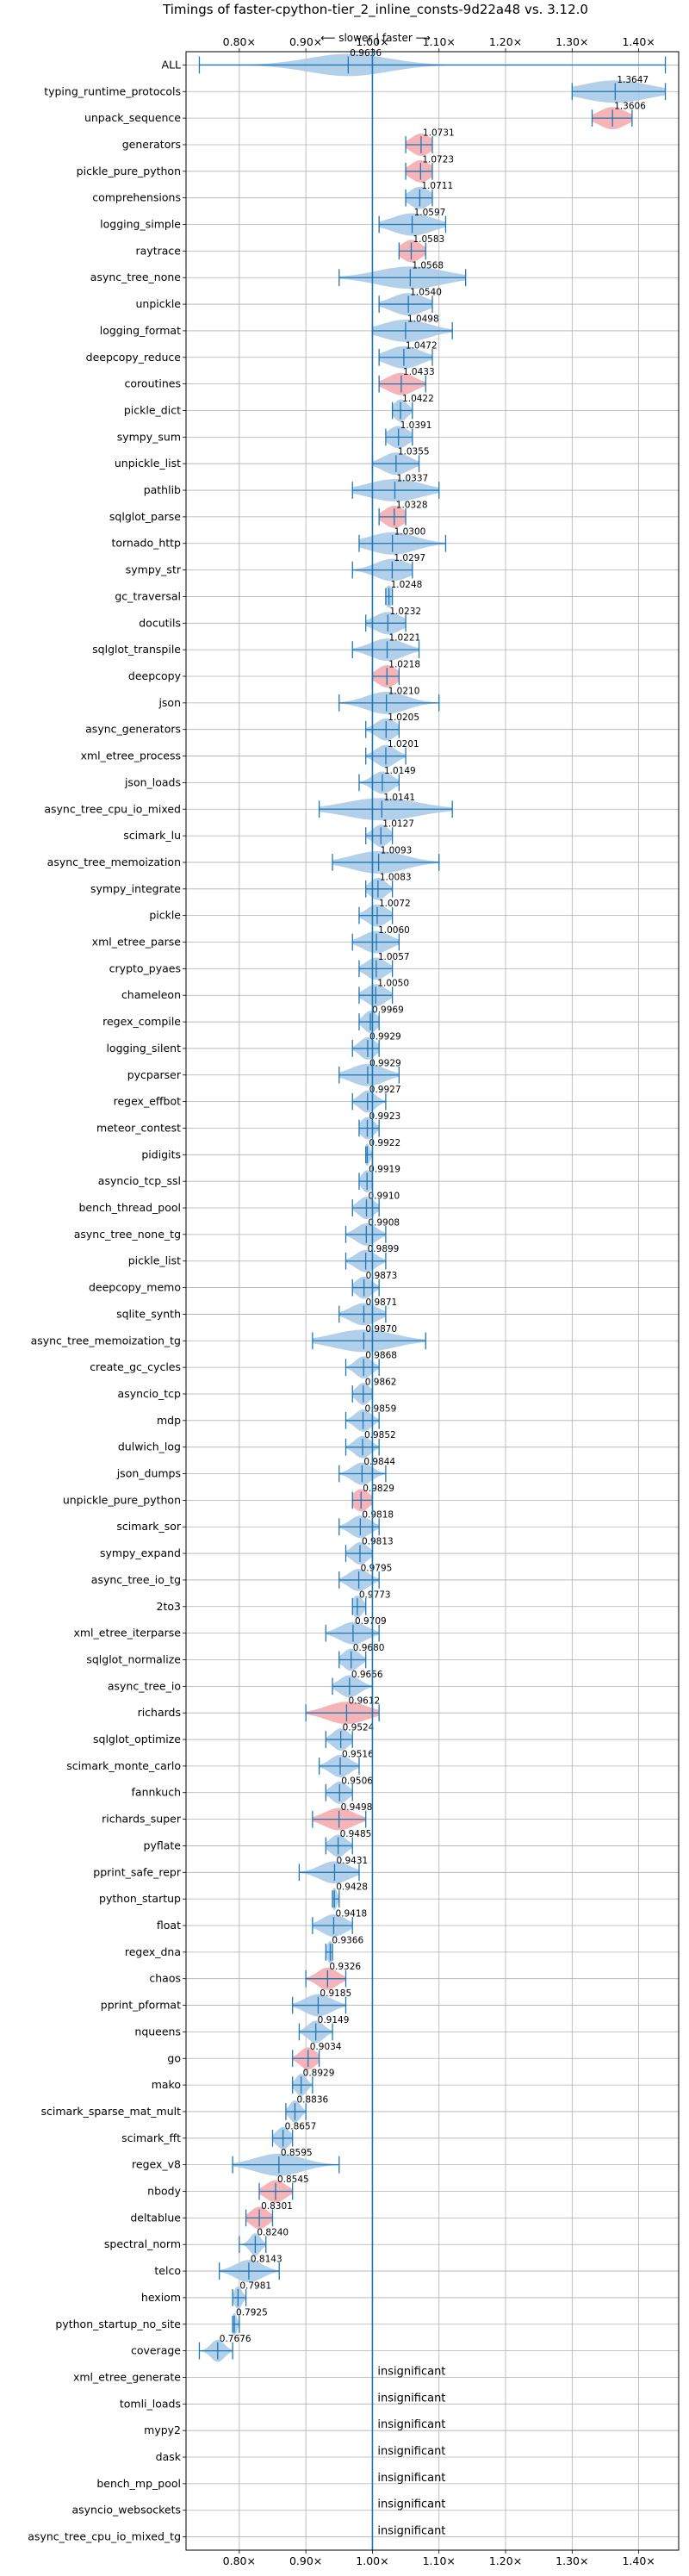 The image size is (689, 2576). What do you see at coordinates (416, 426) in the screenshot?
I see `value-label: 1.0391` at bounding box center [416, 426].